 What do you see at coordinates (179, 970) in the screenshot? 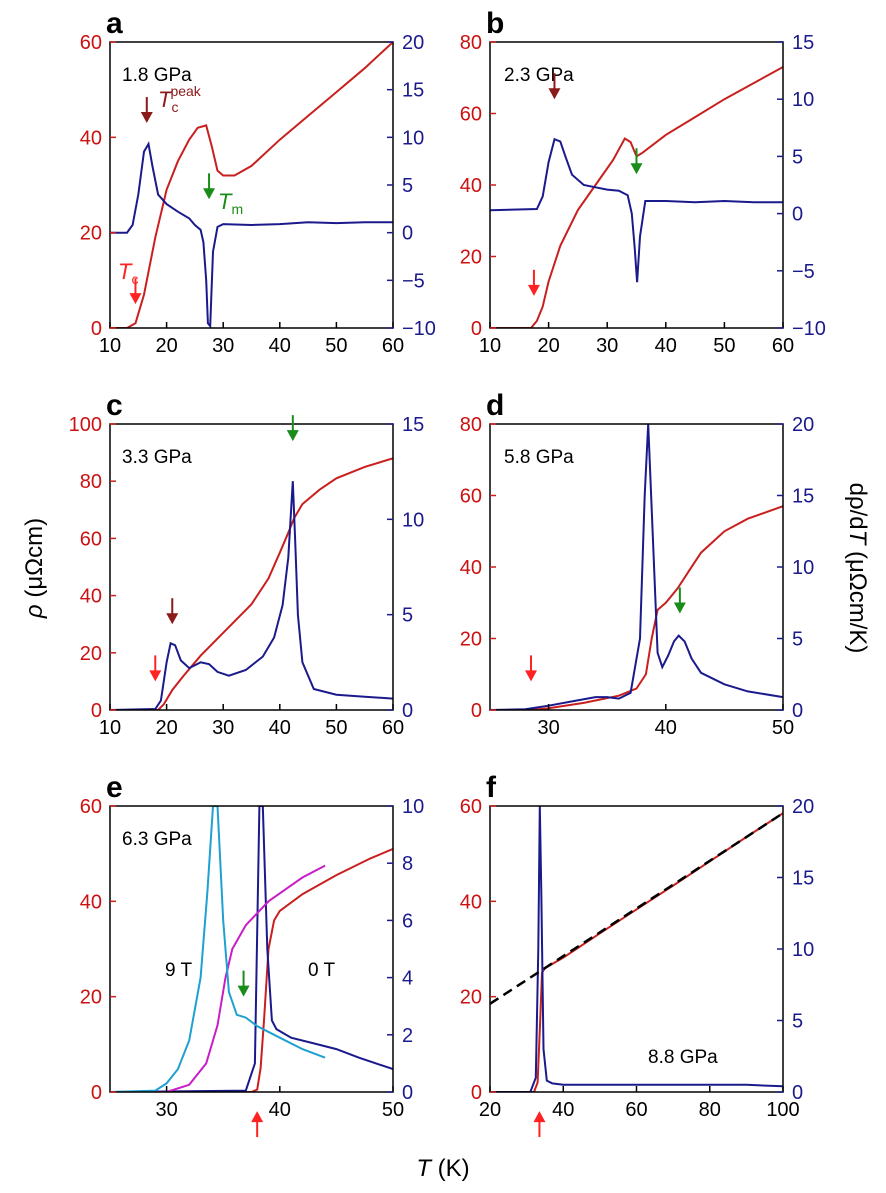
I see `field-label: 9 T` at bounding box center [179, 970].